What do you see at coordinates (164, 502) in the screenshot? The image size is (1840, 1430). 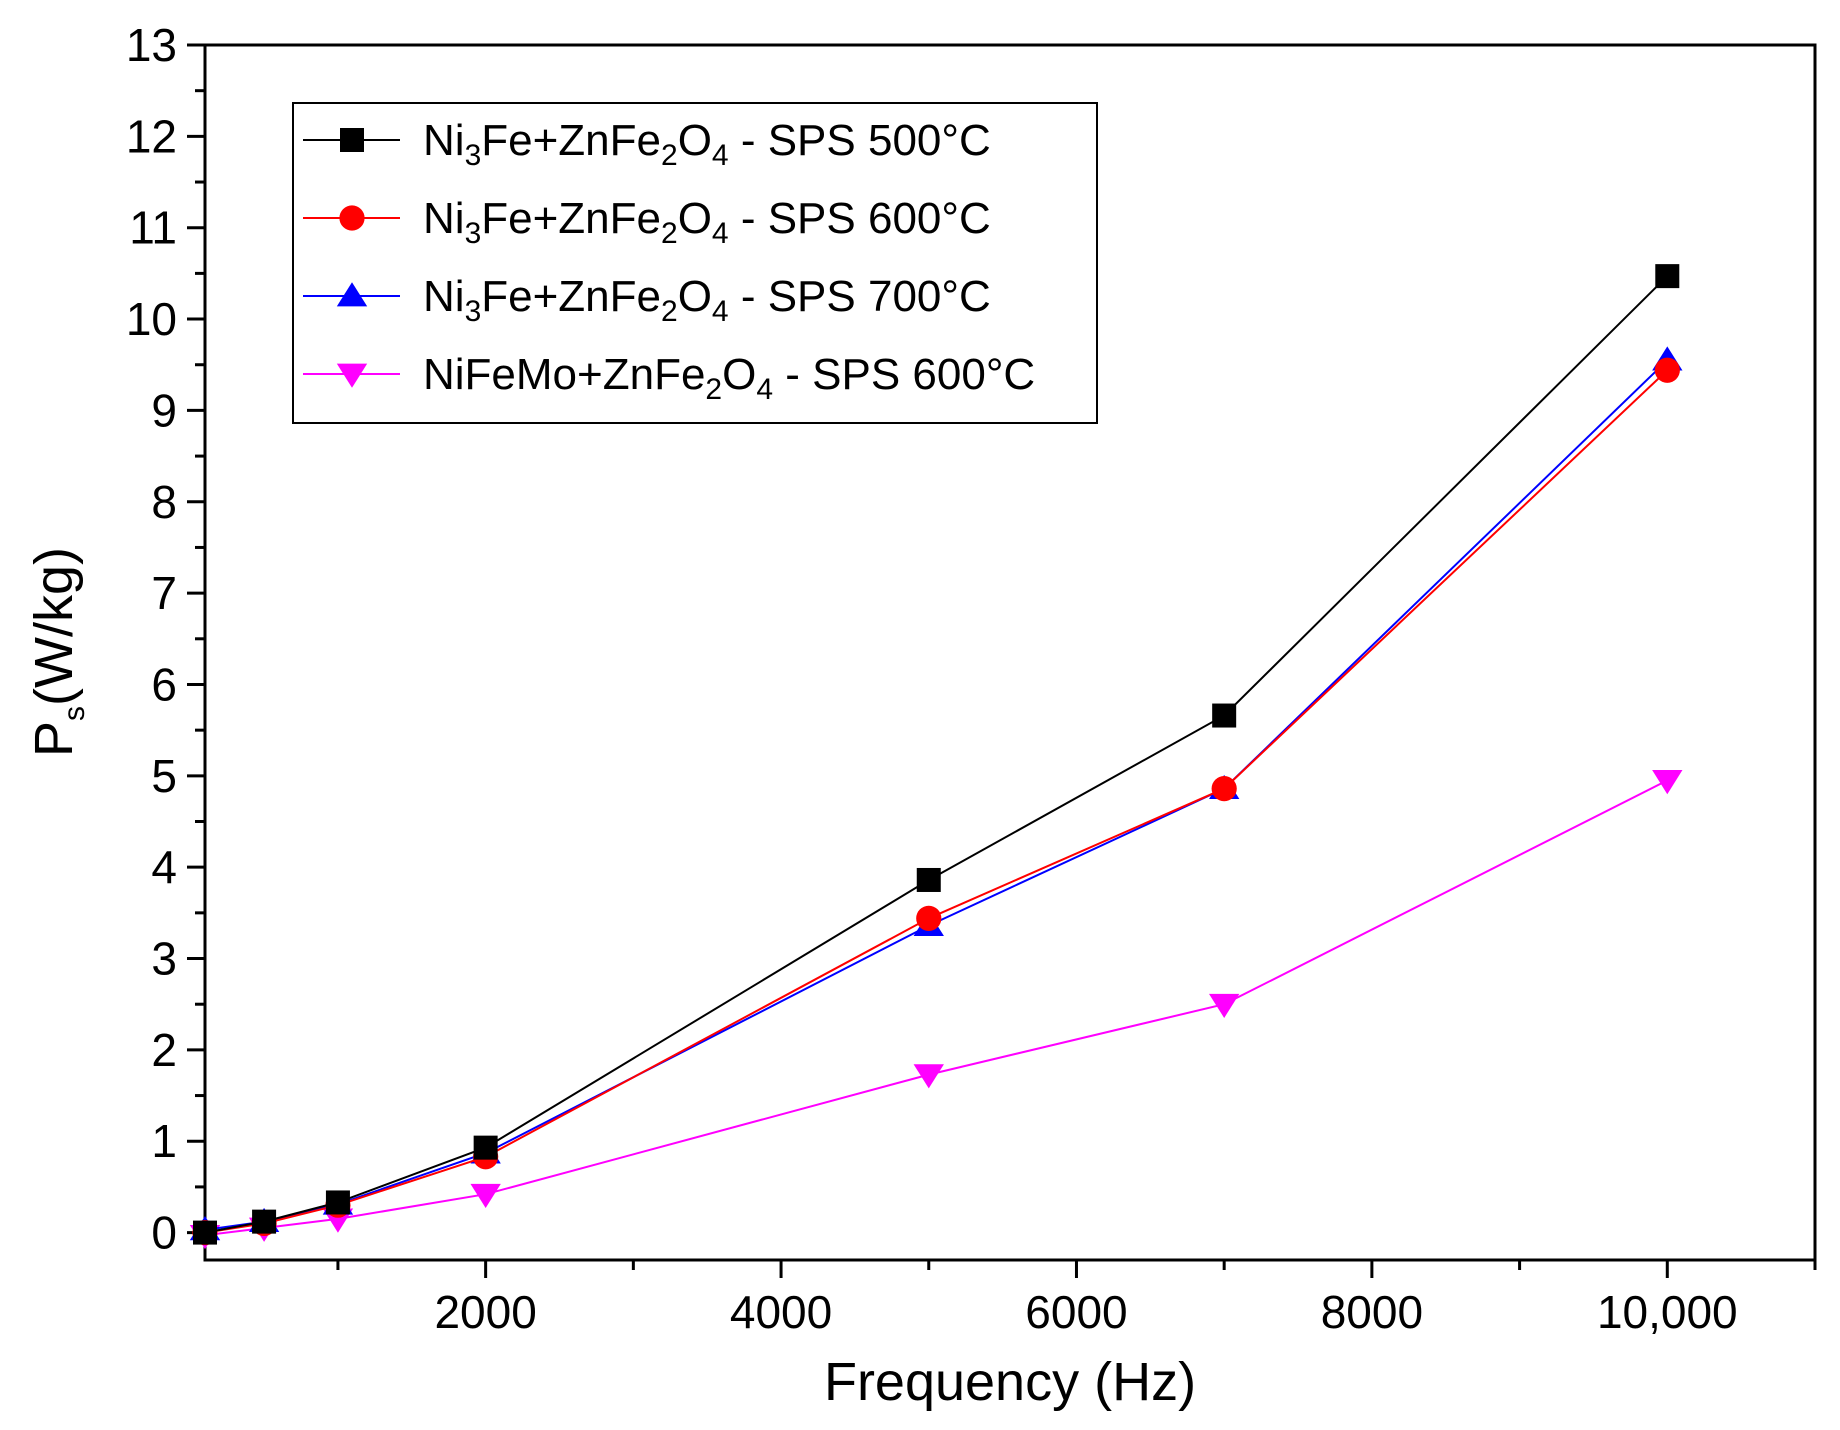 I see `y-tick-label: 8` at bounding box center [164, 502].